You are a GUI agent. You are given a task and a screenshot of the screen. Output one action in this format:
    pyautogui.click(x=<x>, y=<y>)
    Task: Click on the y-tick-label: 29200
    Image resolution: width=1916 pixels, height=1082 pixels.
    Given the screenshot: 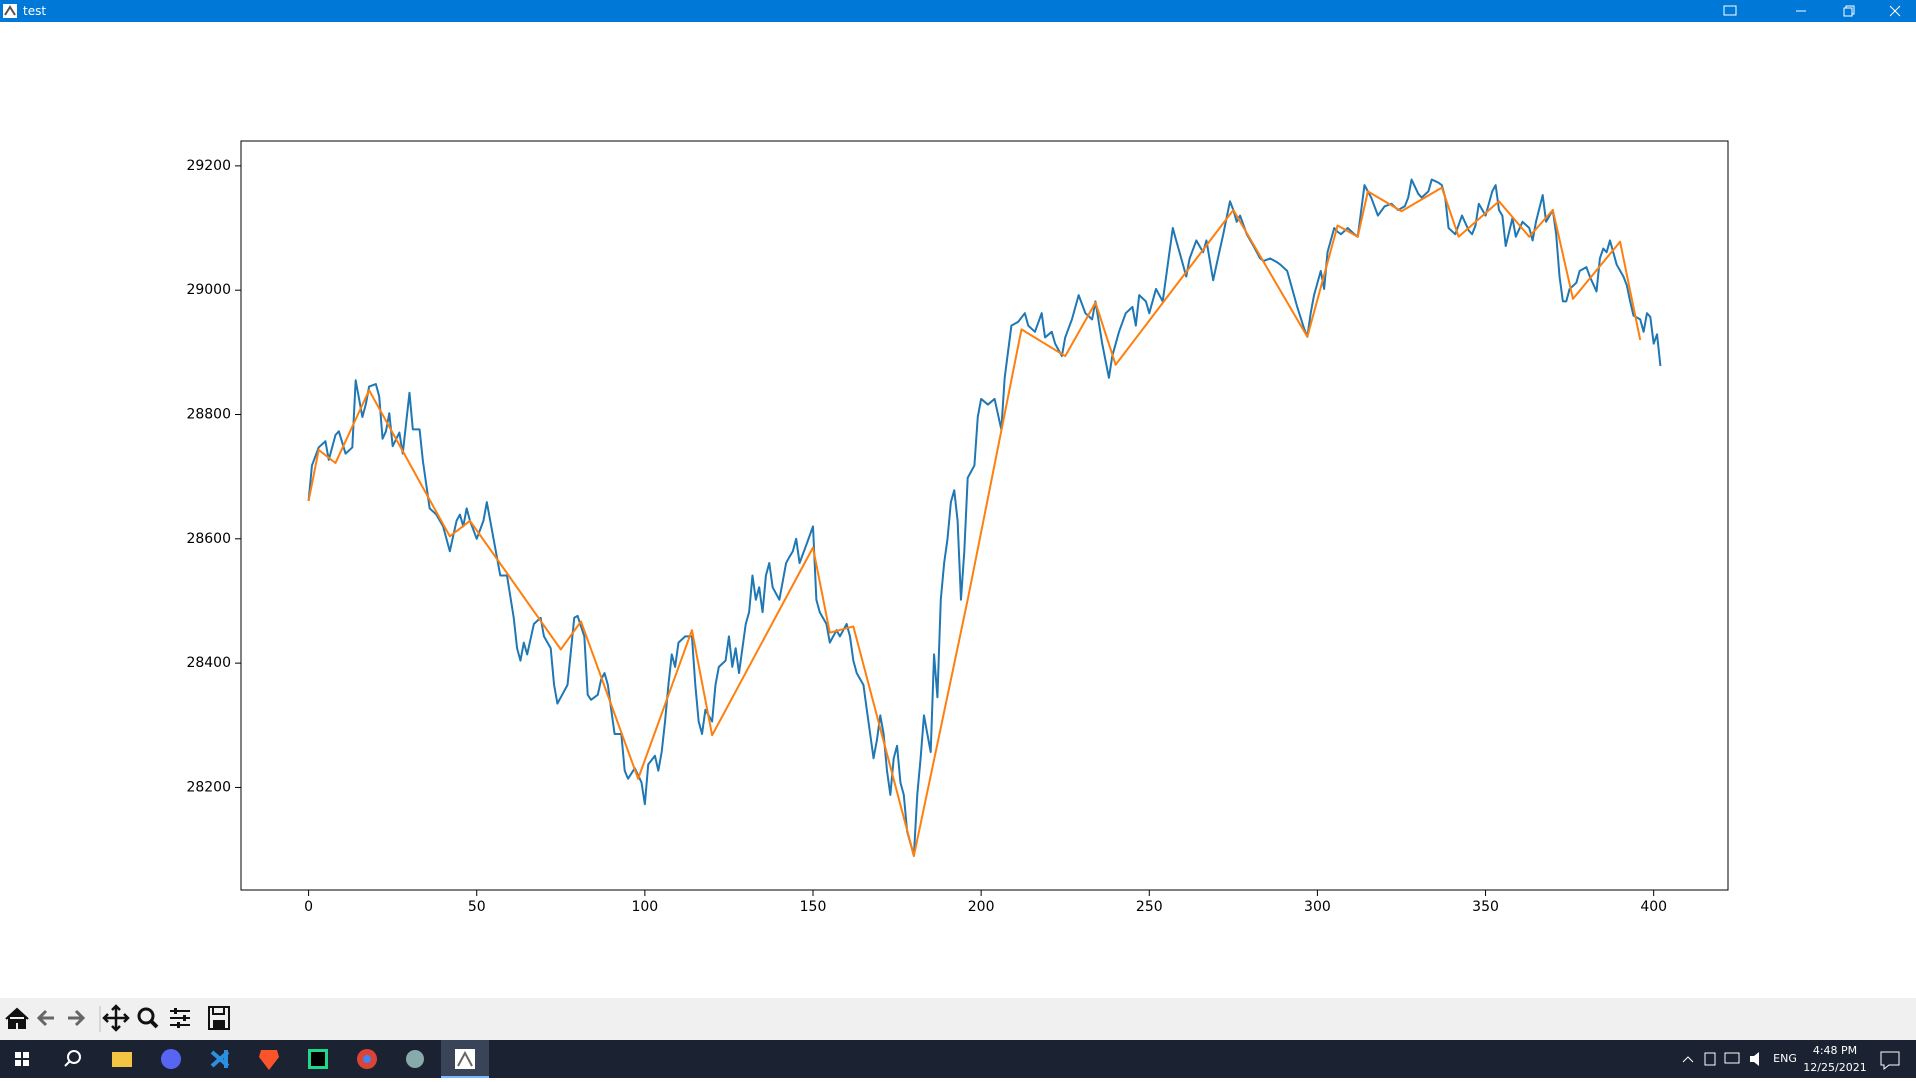 What is the action you would take?
    pyautogui.click(x=208, y=166)
    